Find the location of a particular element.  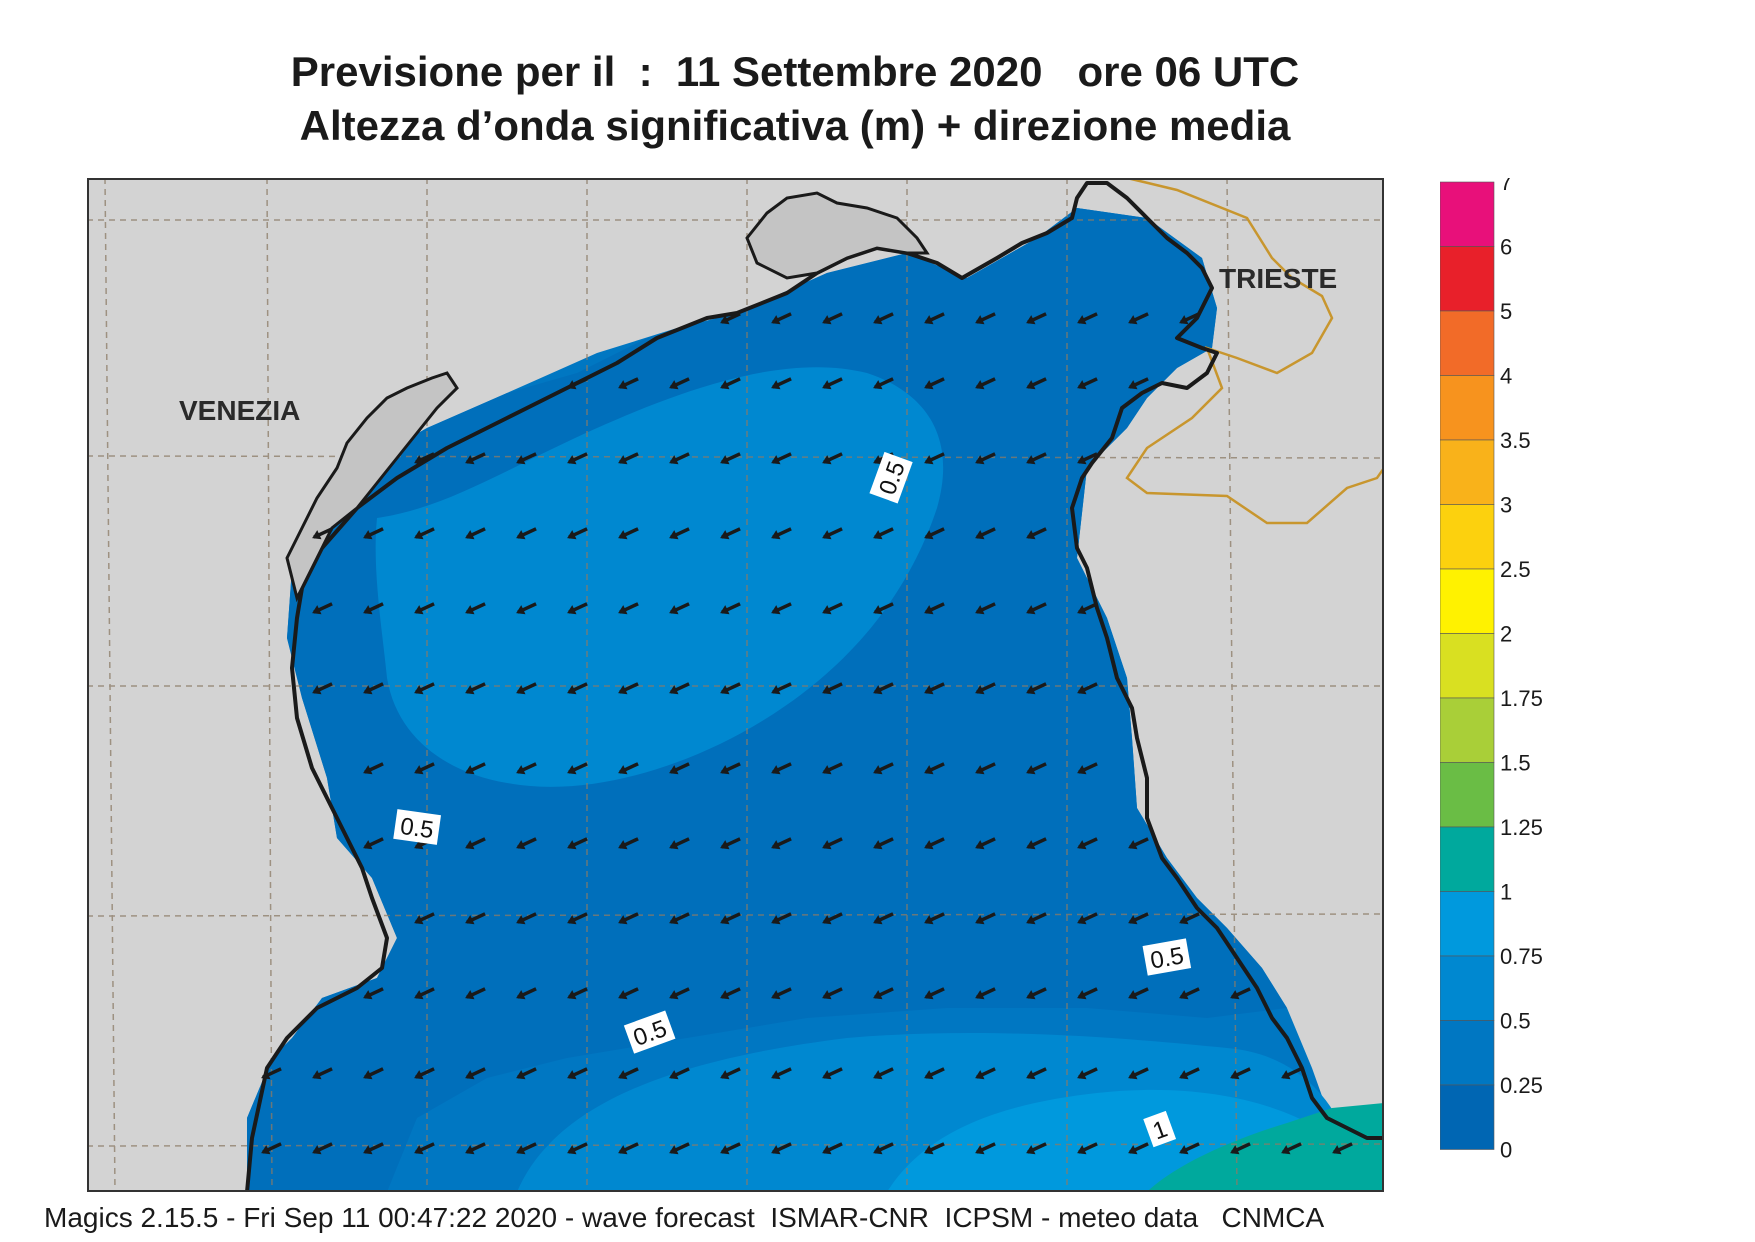

legend-tick-label: 6 is located at coordinates (1506, 247).